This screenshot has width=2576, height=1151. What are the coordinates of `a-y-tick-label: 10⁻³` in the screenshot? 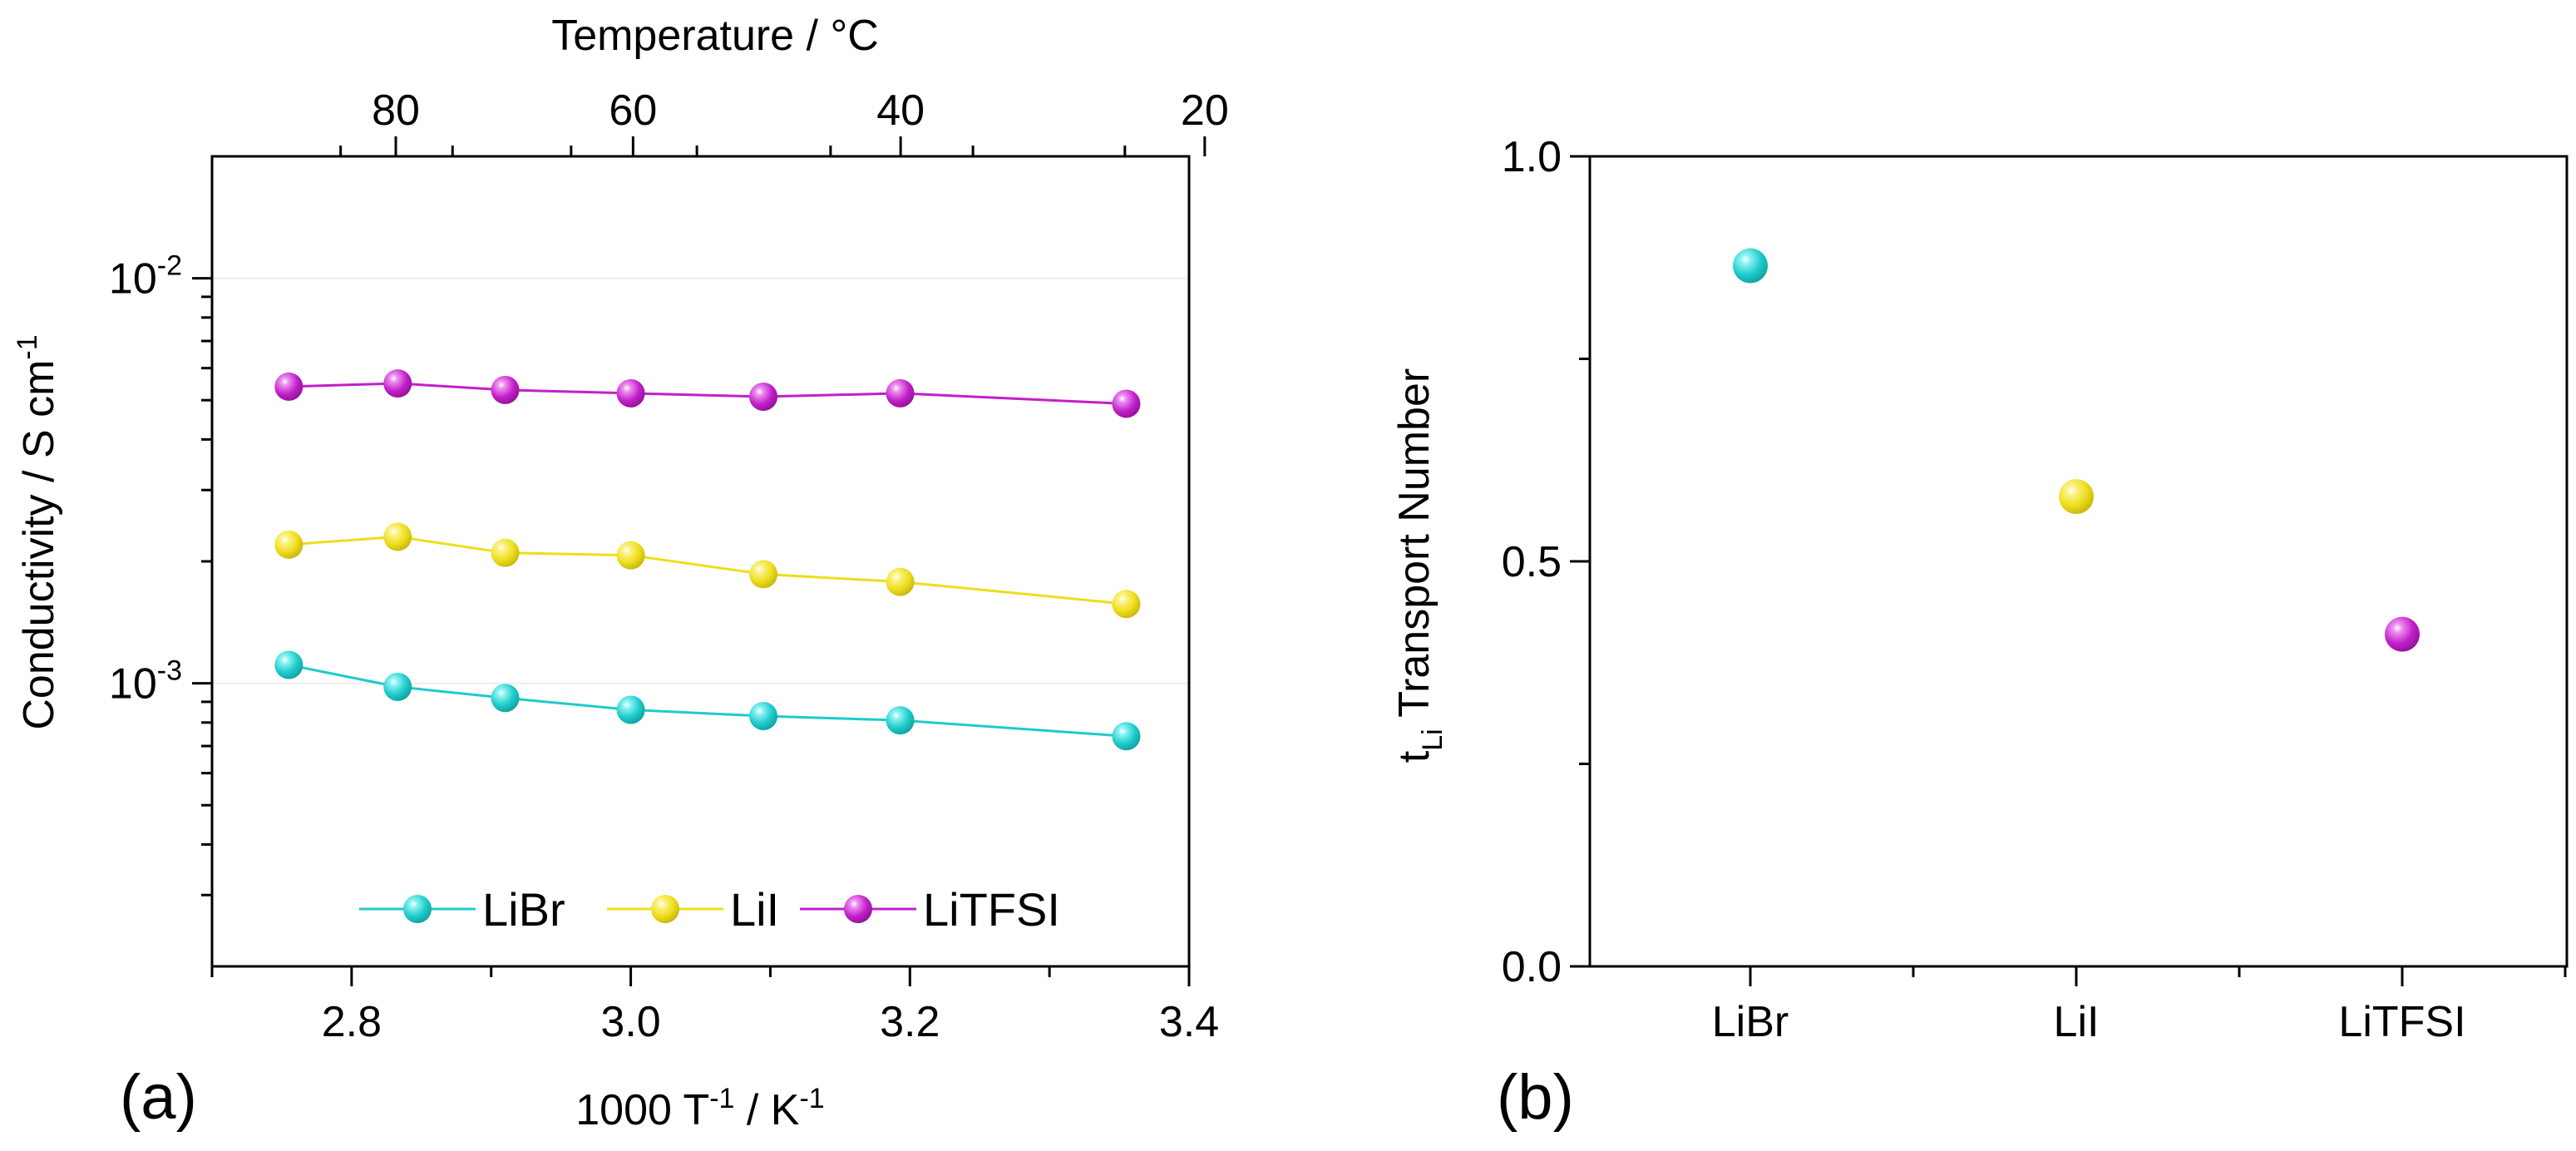 It's located at (145, 682).